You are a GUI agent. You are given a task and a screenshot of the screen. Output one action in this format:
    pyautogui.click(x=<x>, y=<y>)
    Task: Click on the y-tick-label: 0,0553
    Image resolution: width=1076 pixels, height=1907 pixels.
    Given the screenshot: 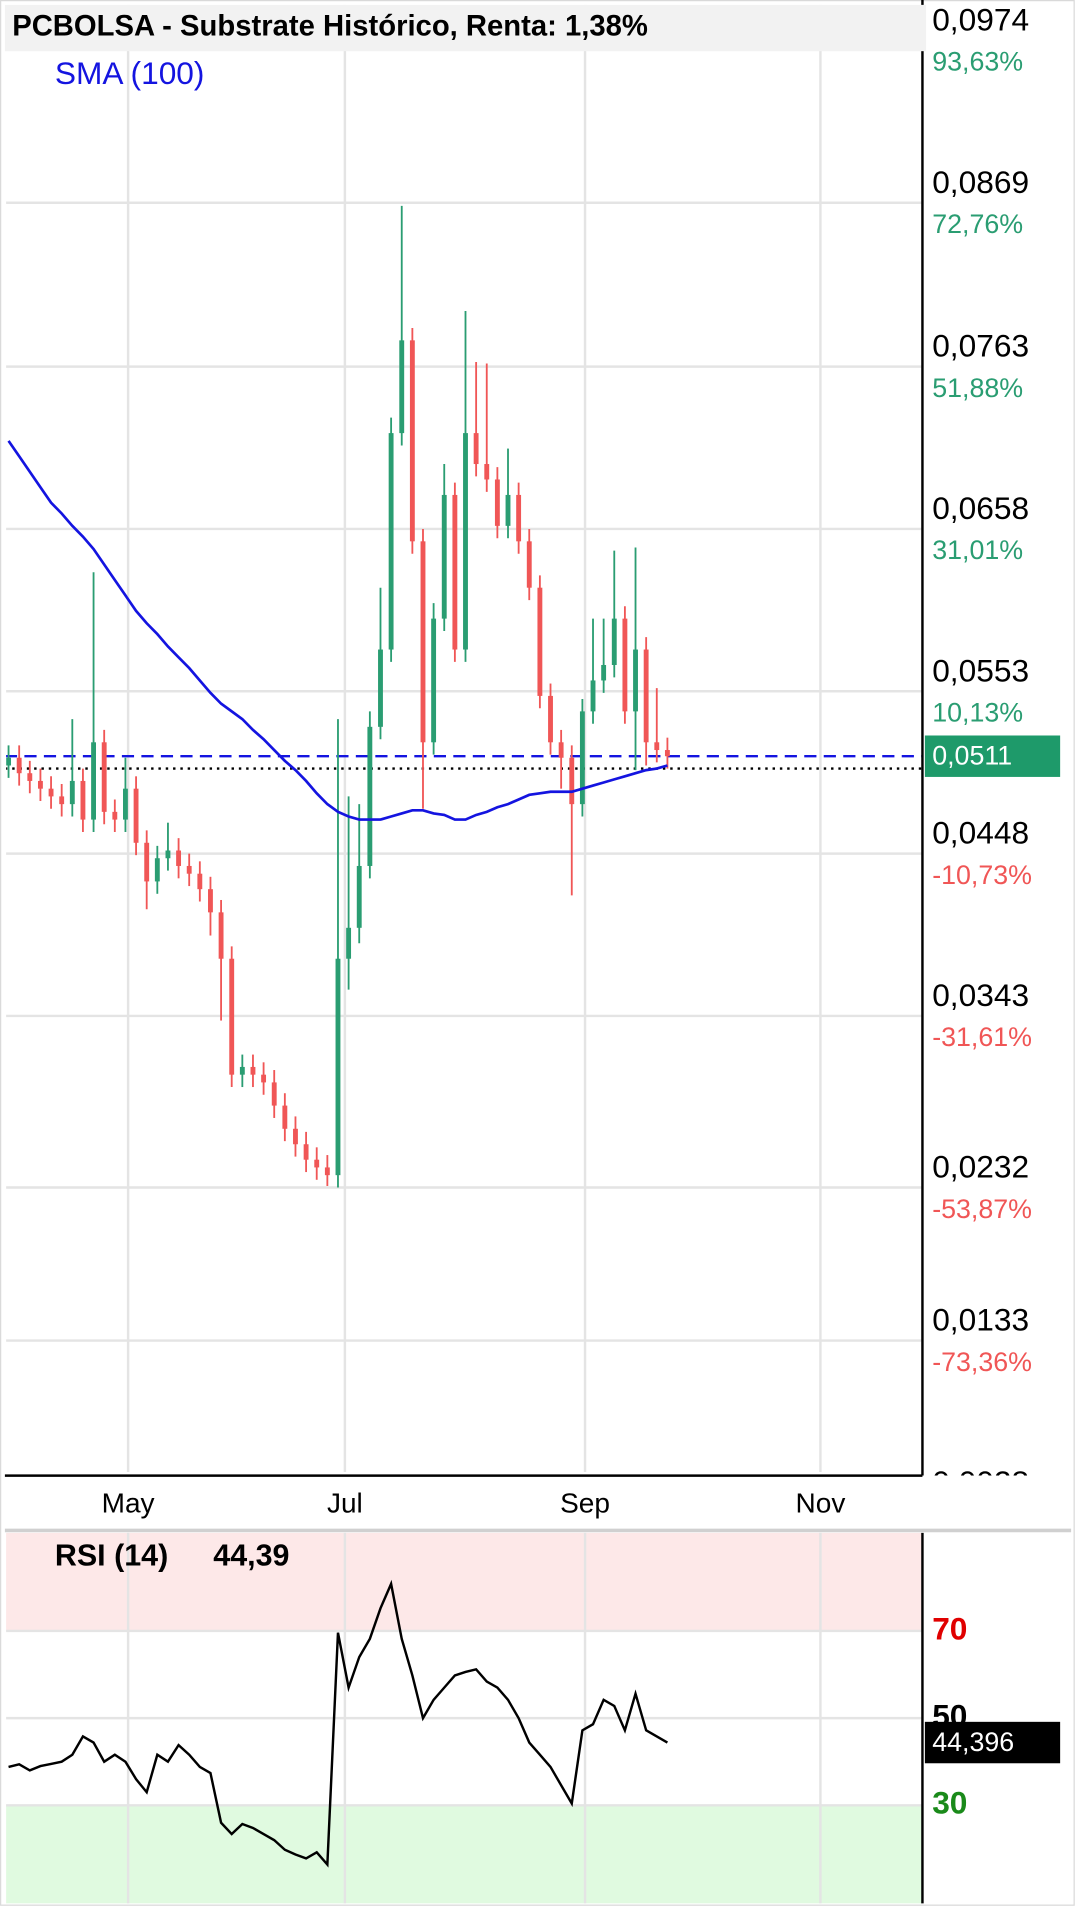 What is the action you would take?
    pyautogui.click(x=980, y=670)
    